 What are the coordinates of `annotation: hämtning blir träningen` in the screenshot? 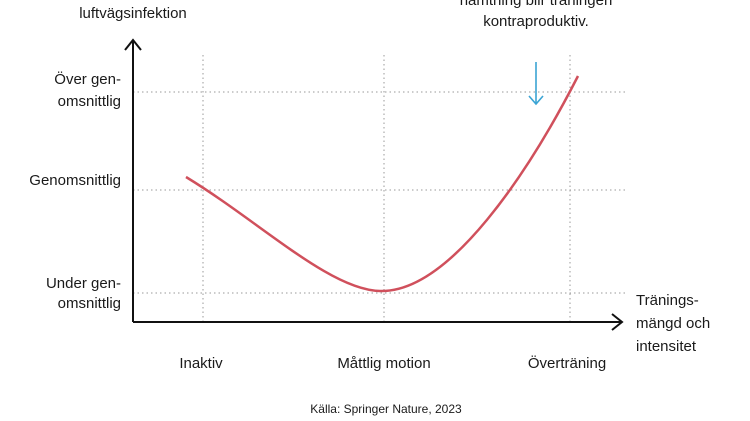 It's located at (536, 4).